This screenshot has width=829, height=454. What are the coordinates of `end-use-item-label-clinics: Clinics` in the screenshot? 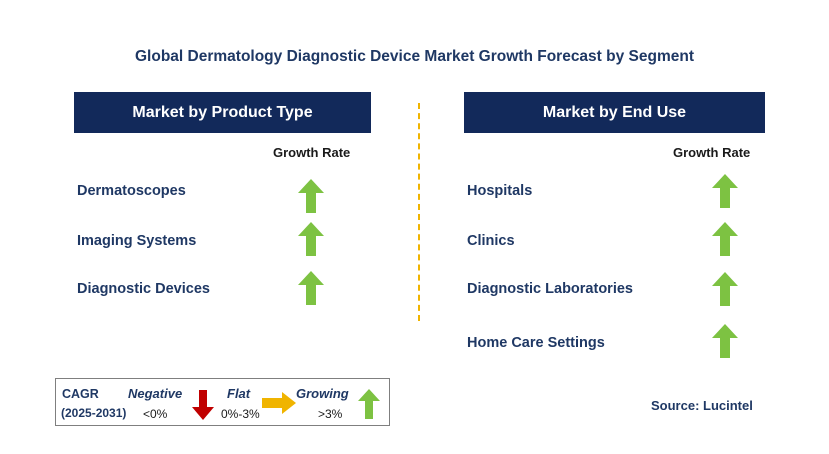 It's located at (491, 241).